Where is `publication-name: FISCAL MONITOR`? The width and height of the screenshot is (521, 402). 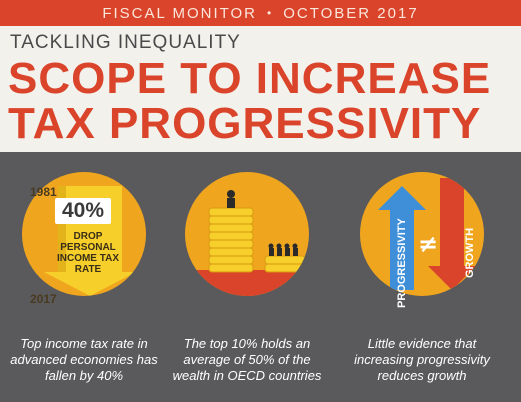 publication-name: FISCAL MONITOR is located at coordinates (180, 13).